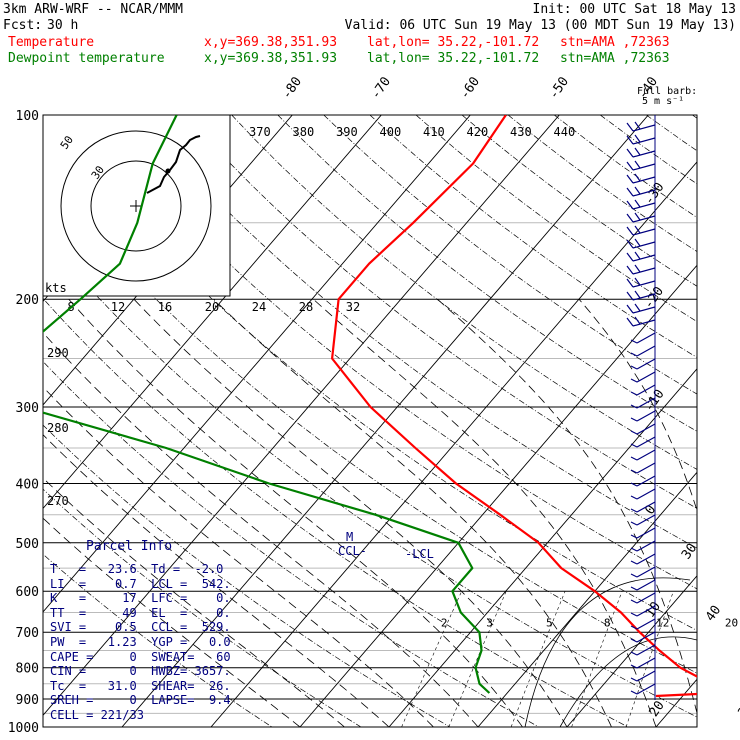 The height and width of the screenshot is (740, 740). What do you see at coordinates (97, 715) in the screenshot?
I see `parcel-row: CELL = 221/33` at bounding box center [97, 715].